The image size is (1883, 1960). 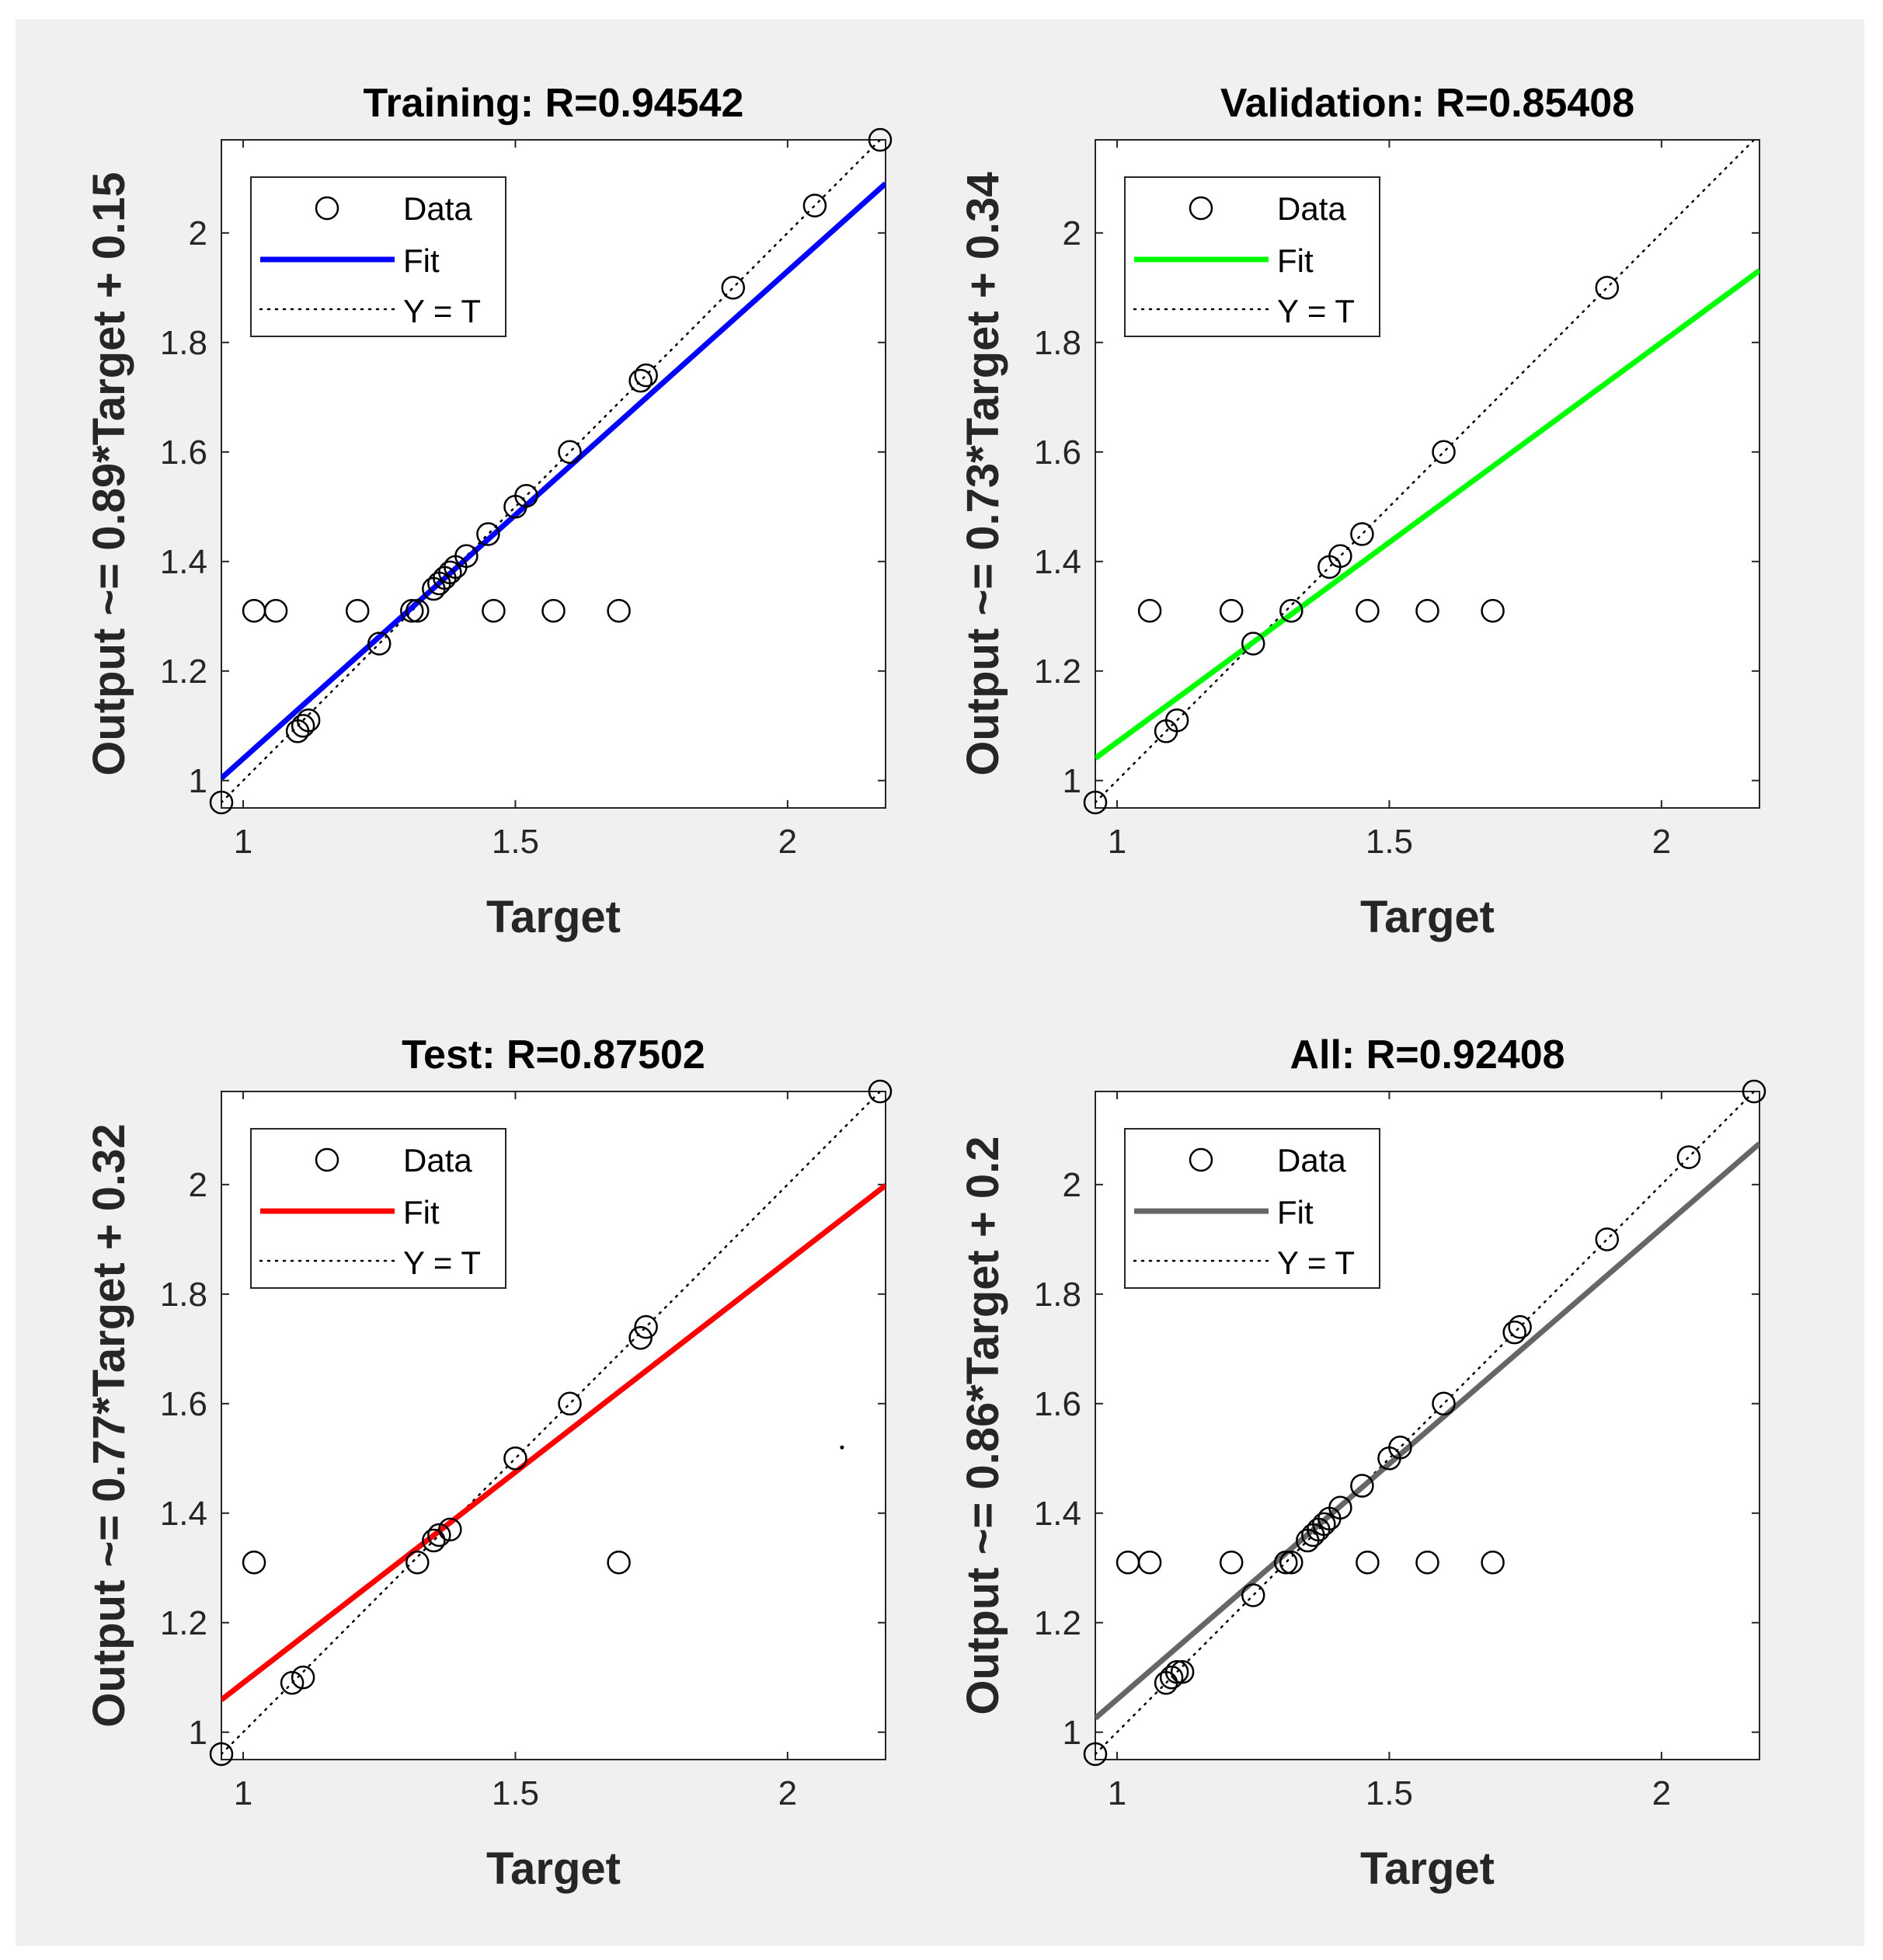 What do you see at coordinates (554, 104) in the screenshot?
I see `panel-title: Training: R=0.94542` at bounding box center [554, 104].